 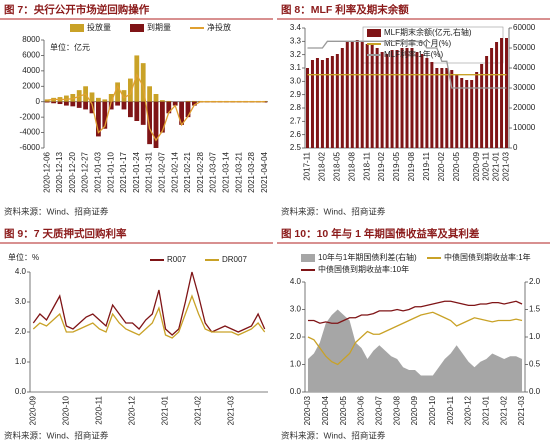 What do you see at coordinates (72, 171) in the screenshot?
I see `x-tick-label: 2020-12-20` at bounding box center [72, 171].